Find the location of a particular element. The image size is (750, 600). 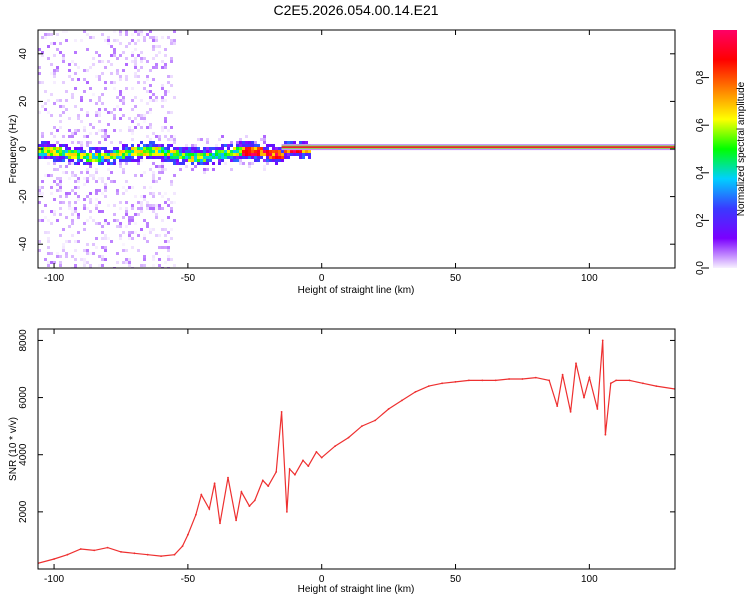

spectrogram-y-axis-label: Frequency (Hz) is located at coordinates (13, 149).